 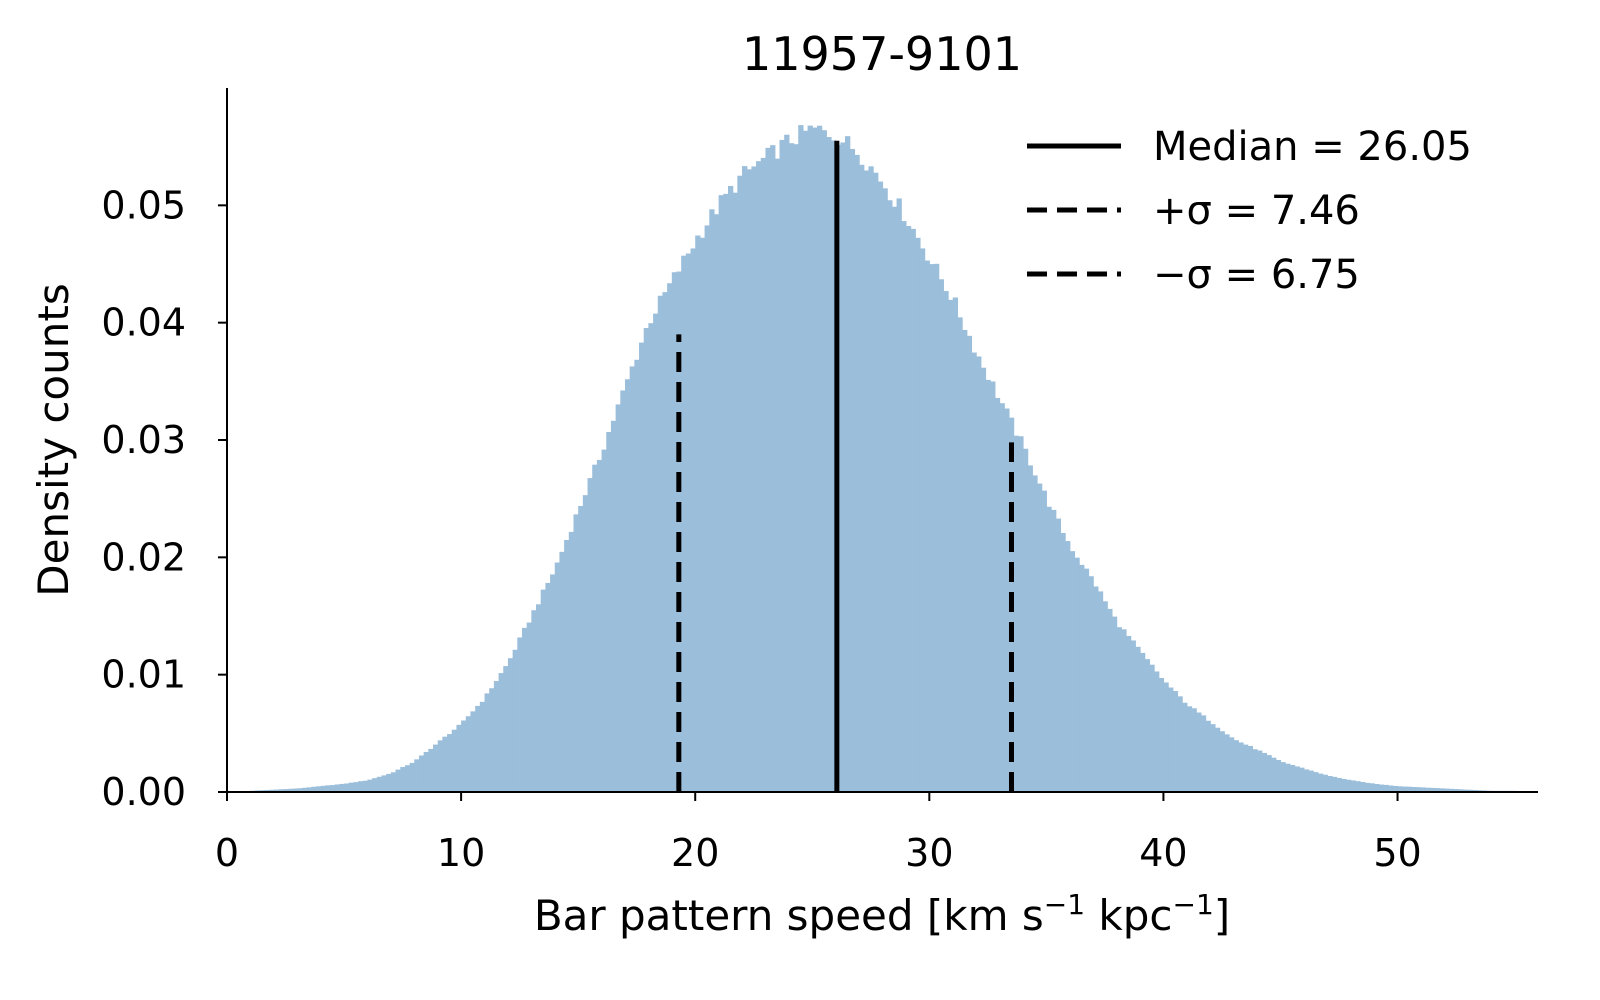 I want to click on chart-title: 11957-9101, so click(x=882, y=54).